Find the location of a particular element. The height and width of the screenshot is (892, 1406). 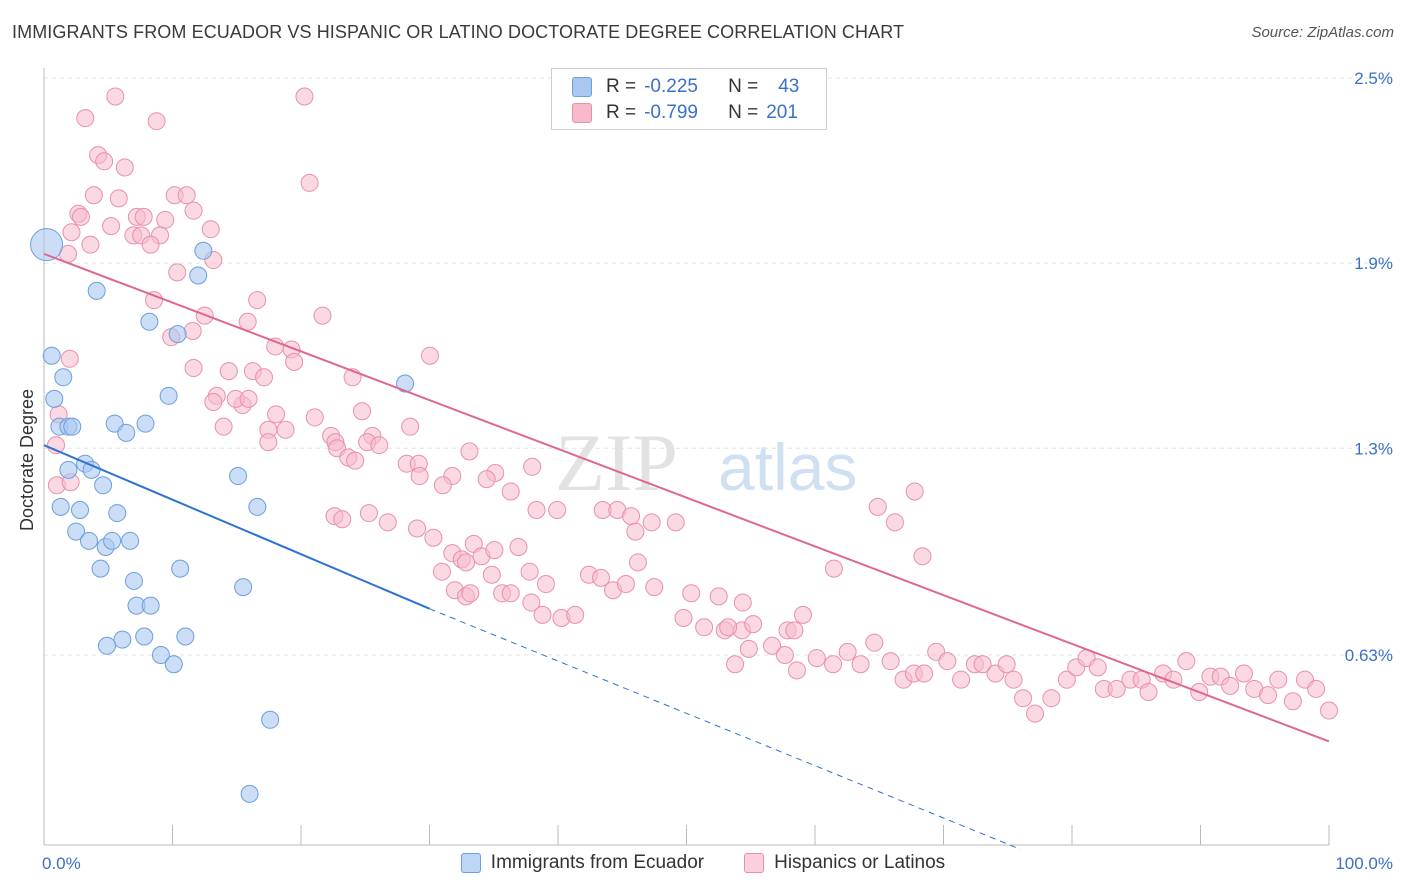

watermark-atlas: atlas is located at coordinates (787, 467).